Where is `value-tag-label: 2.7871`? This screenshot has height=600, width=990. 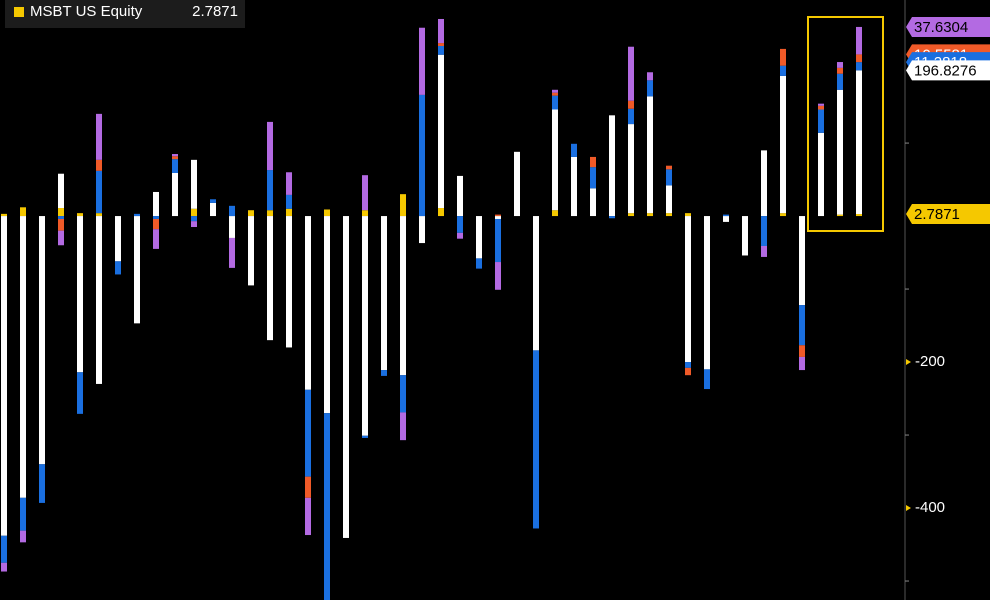 value-tag-label: 2.7871 is located at coordinates (937, 214).